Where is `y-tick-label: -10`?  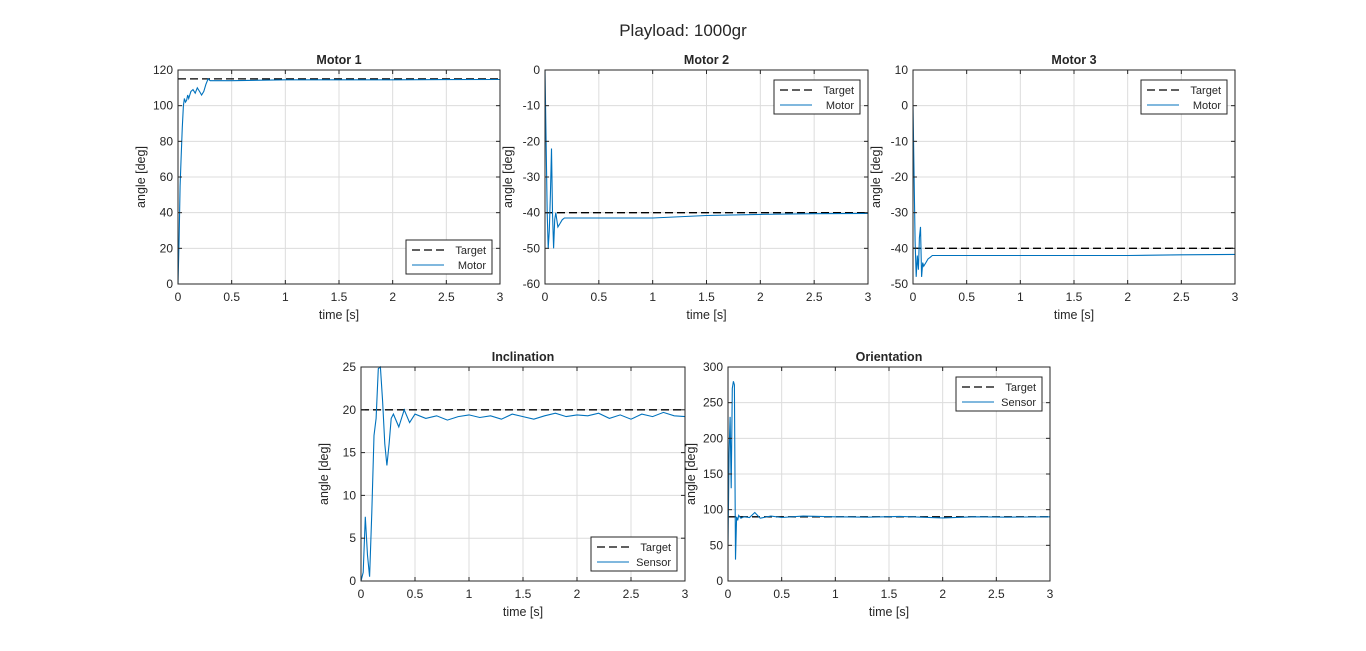 y-tick-label: -10 is located at coordinates (900, 141).